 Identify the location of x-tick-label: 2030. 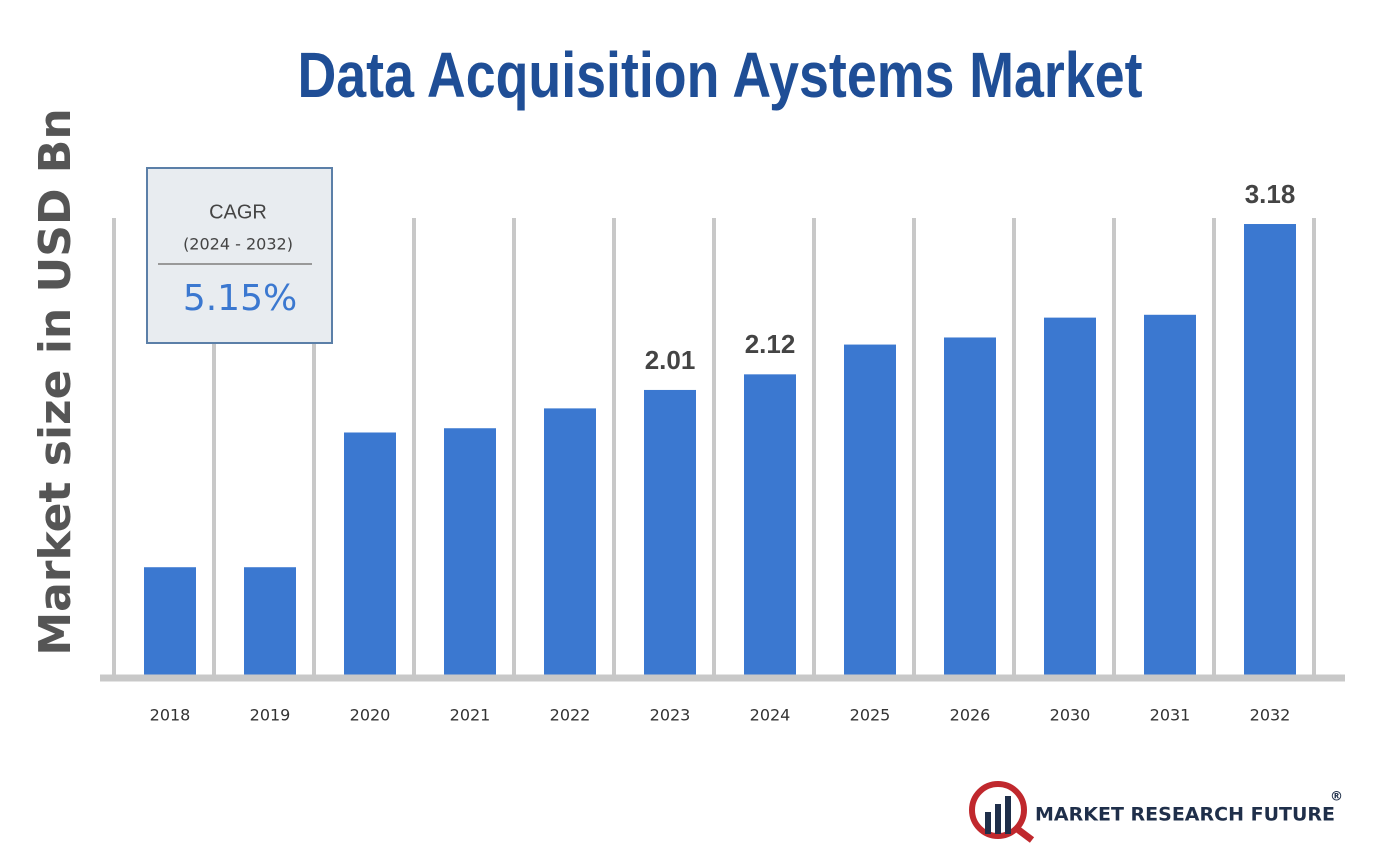
(1070, 715).